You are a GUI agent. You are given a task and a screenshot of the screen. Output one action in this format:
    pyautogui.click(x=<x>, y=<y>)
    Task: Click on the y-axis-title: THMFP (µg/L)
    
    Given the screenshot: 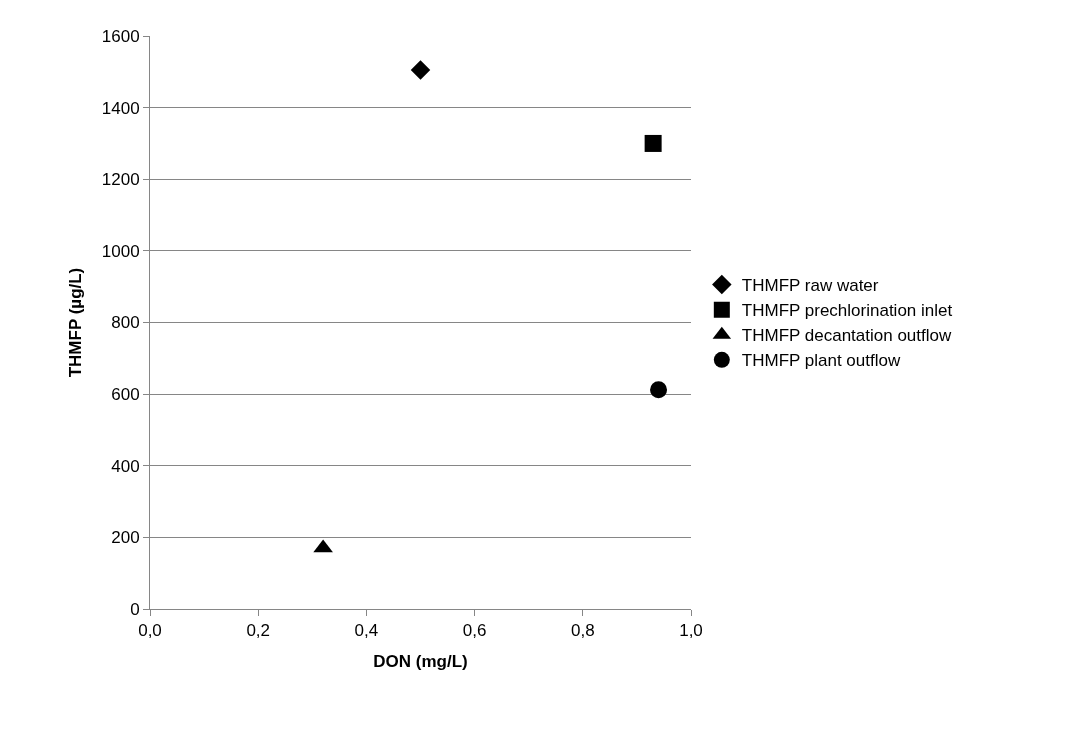 What is the action you would take?
    pyautogui.click(x=76, y=322)
    